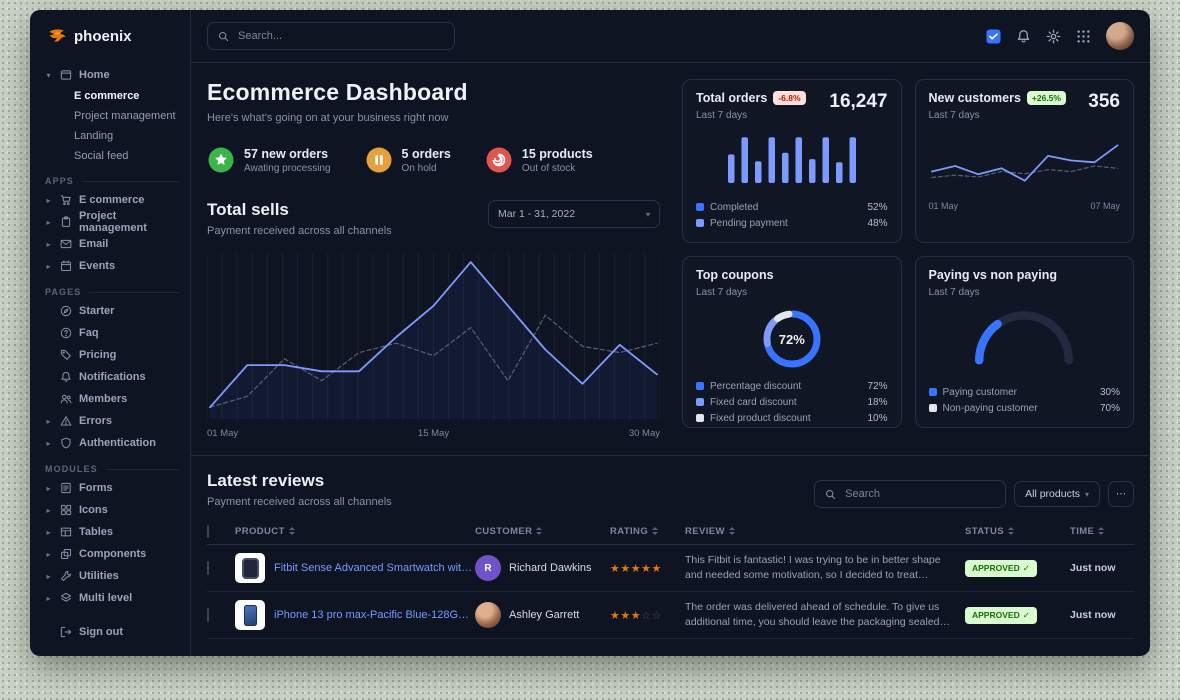 The width and height of the screenshot is (1180, 700). Describe the element at coordinates (112, 222) in the screenshot. I see `sidebar-item-apps-project-management: ▸ Project management` at that location.